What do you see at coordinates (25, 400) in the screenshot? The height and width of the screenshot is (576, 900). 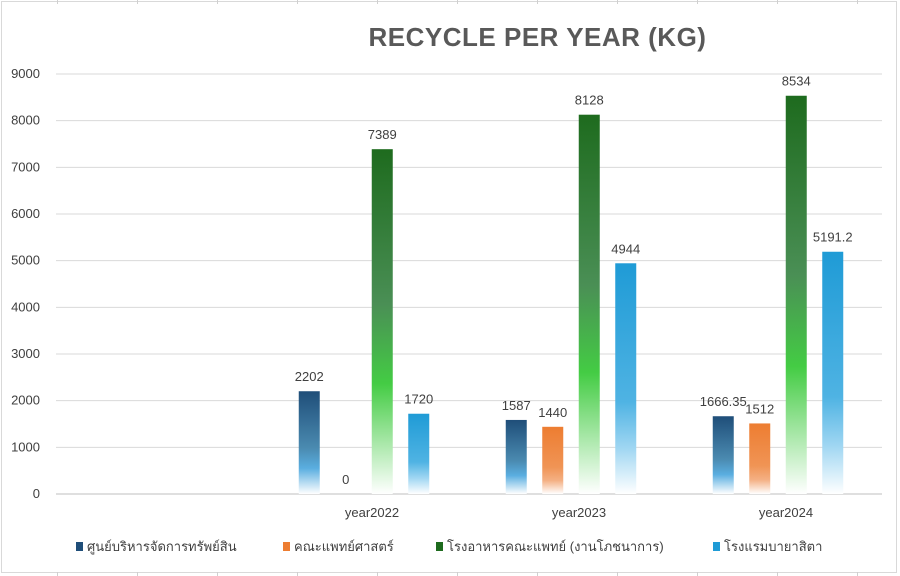 I see `y-tick-label: 2000` at bounding box center [25, 400].